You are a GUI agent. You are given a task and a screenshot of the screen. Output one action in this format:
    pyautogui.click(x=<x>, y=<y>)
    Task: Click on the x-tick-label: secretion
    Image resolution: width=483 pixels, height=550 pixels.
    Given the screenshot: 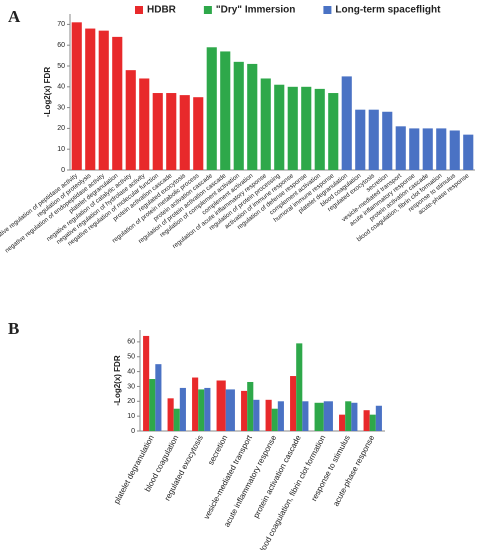 What is the action you would take?
    pyautogui.click(x=217, y=450)
    